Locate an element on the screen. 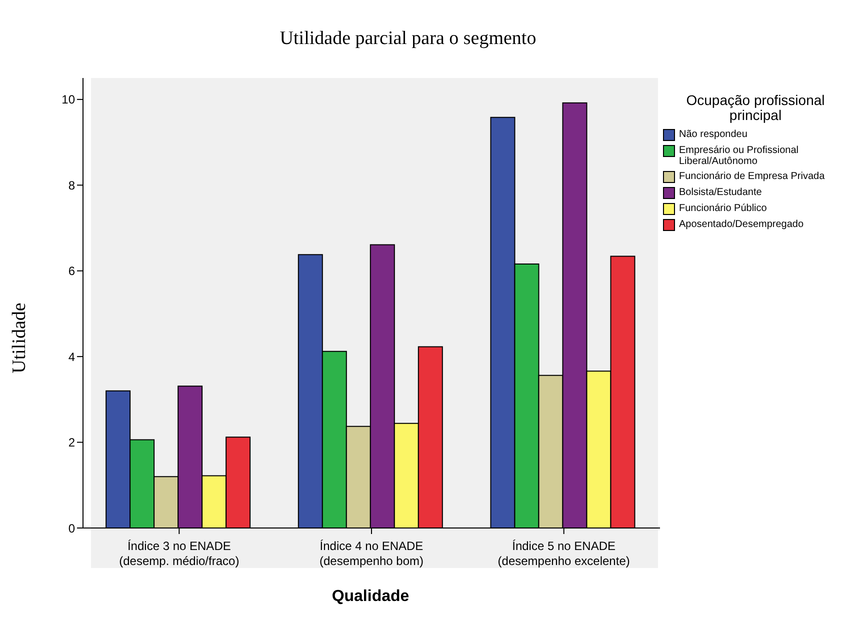 This screenshot has width=854, height=627. y-tick-label: 6 is located at coordinates (72, 271).